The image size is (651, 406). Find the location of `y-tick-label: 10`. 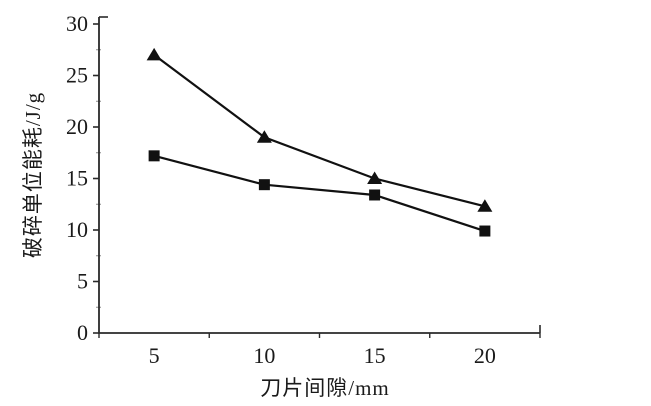

y-tick-label: 10 is located at coordinates (77, 229).